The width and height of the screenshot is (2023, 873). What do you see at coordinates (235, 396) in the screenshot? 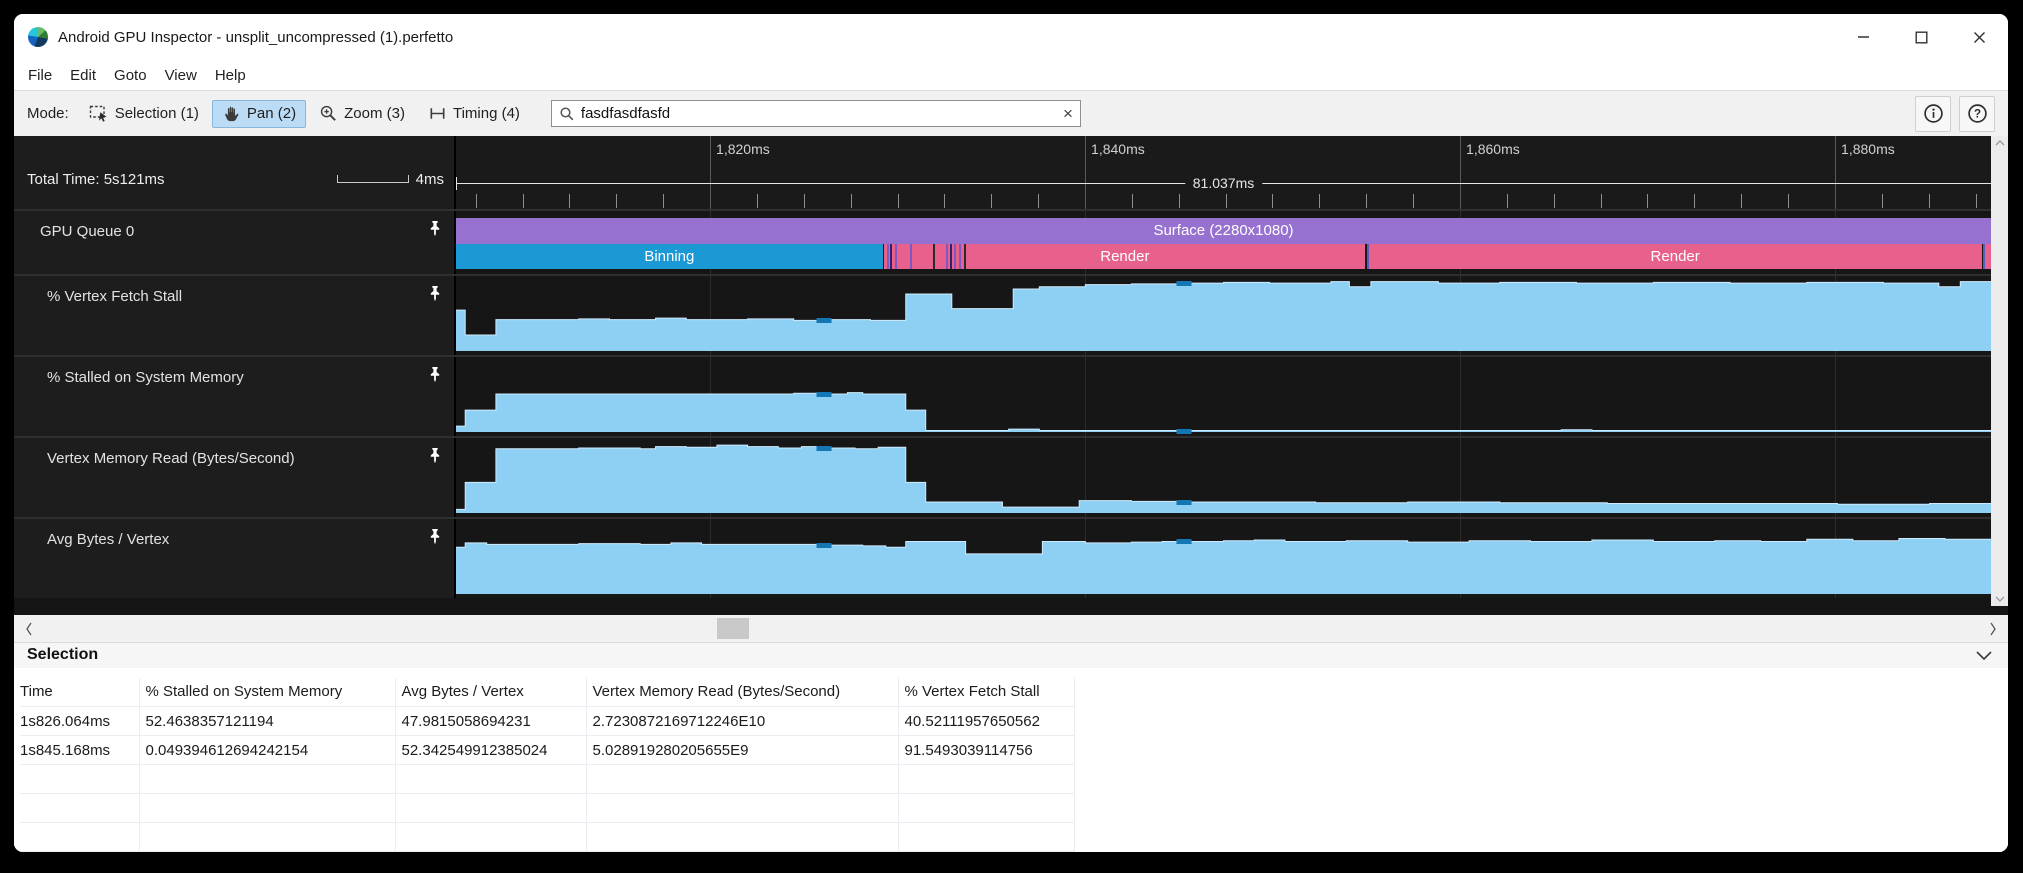
I see `track-label: % Stalled on System Memory` at bounding box center [235, 396].